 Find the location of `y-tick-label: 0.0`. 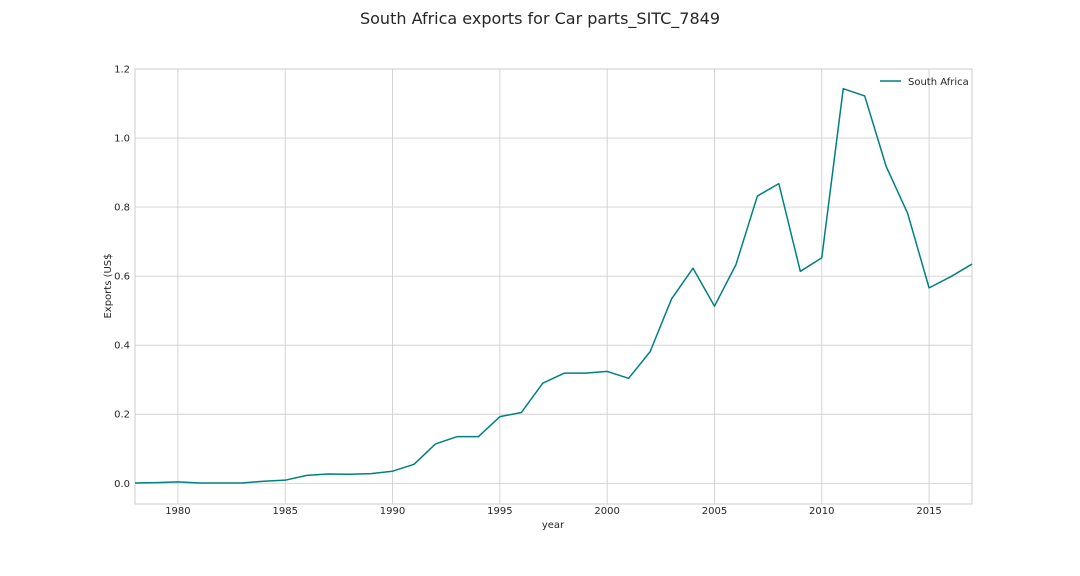

y-tick-label: 0.0 is located at coordinates (122, 484).